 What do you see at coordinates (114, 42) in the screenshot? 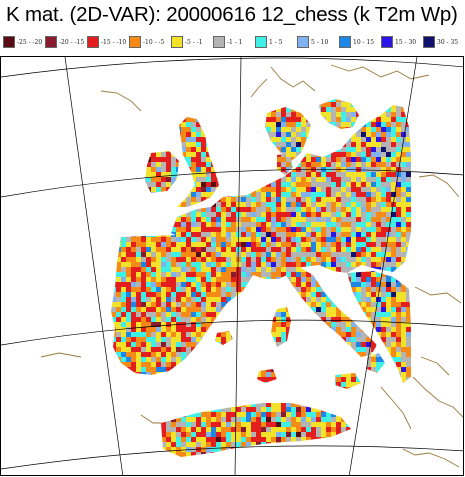
I see `legend-label: -15 - -10` at bounding box center [114, 42].